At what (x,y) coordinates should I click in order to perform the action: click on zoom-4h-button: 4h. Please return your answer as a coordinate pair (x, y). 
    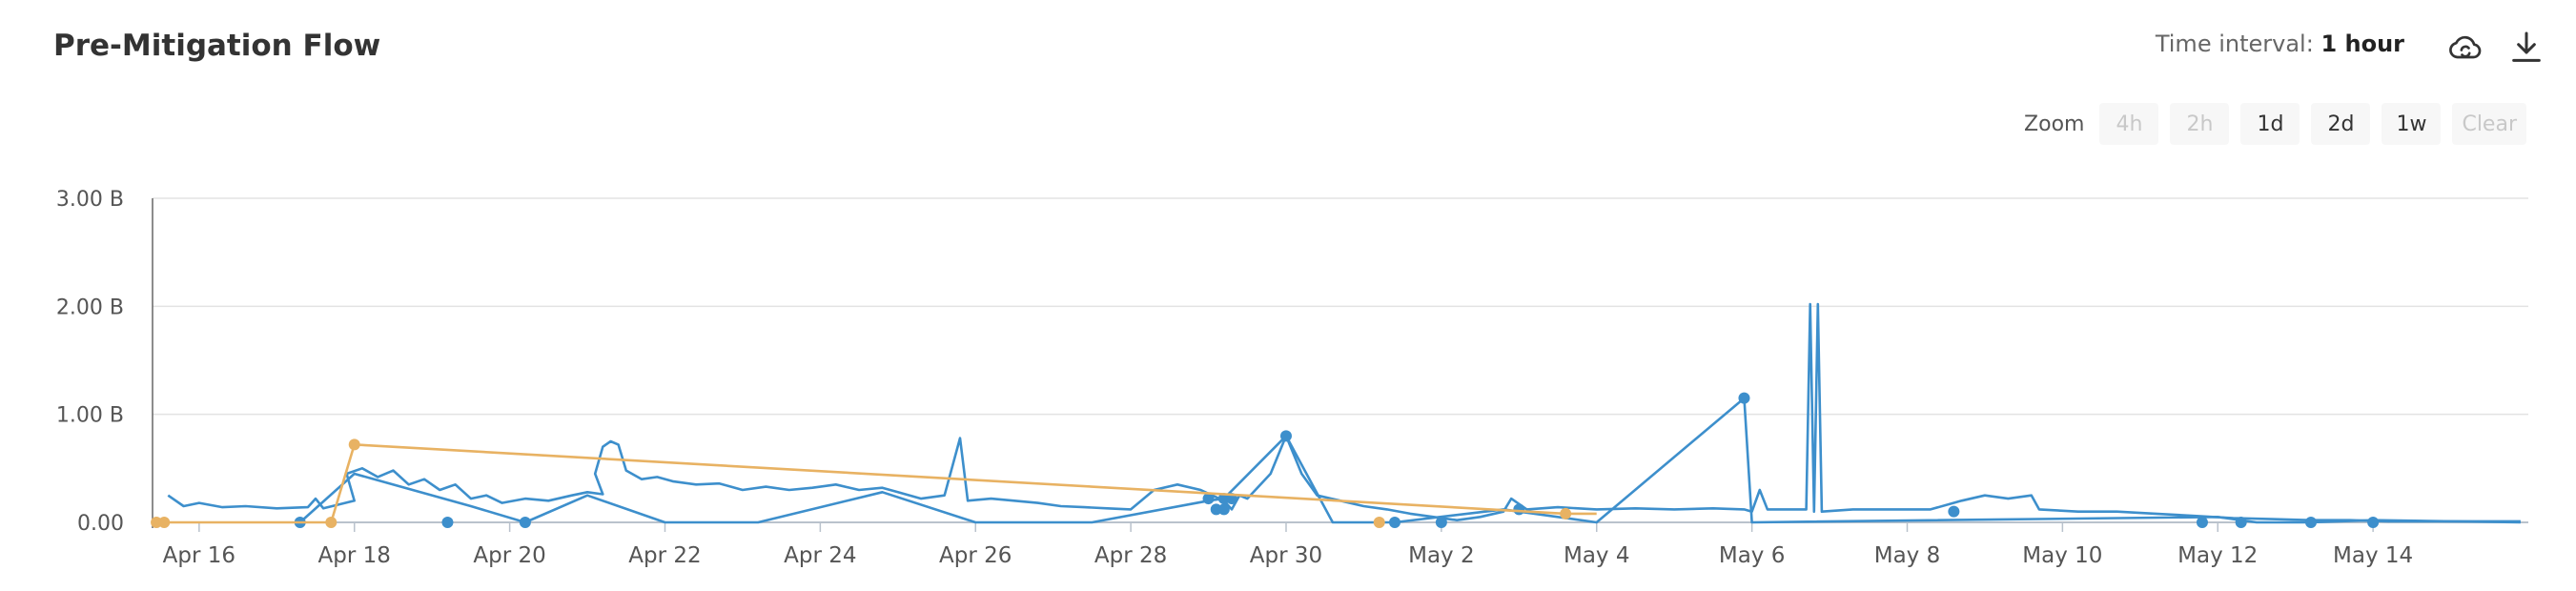
    Looking at the image, I should click on (2129, 124).